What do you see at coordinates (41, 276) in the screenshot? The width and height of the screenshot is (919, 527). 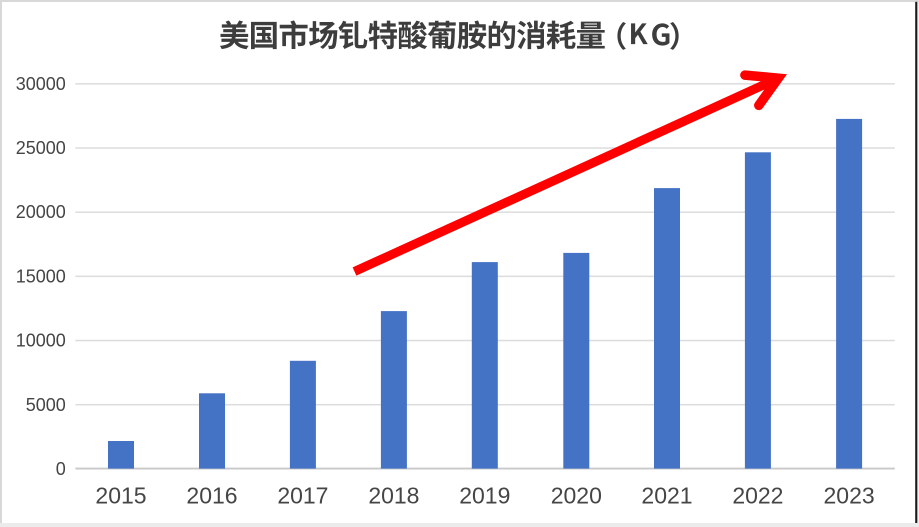 I see `svg-text: 15000` at bounding box center [41, 276].